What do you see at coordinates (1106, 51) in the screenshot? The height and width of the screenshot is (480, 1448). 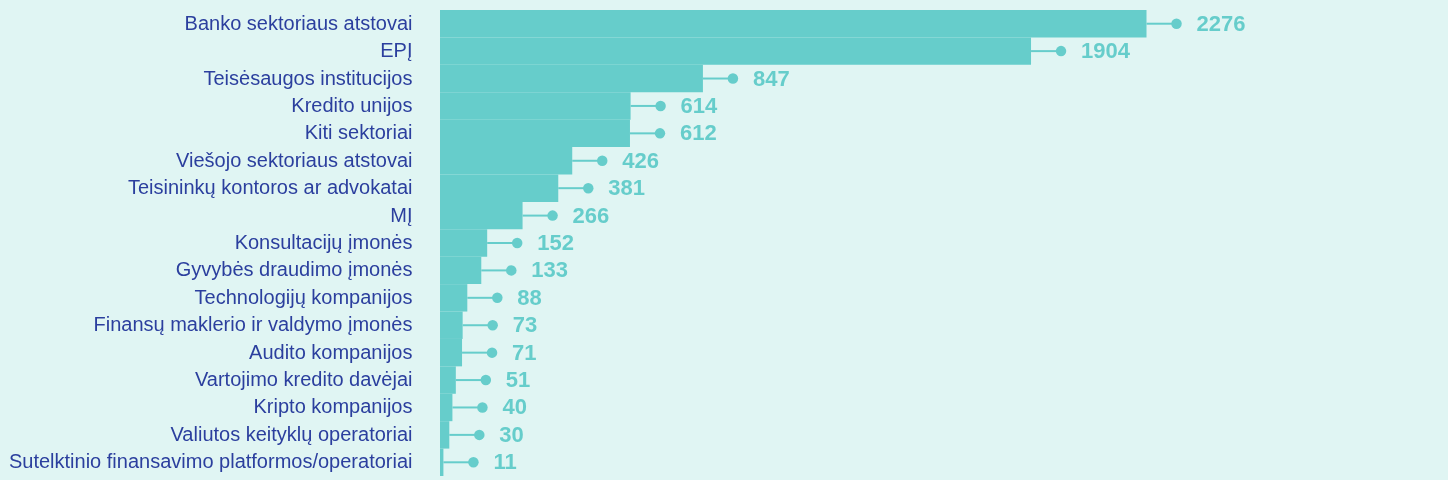 I see `data-label: 1904` at bounding box center [1106, 51].